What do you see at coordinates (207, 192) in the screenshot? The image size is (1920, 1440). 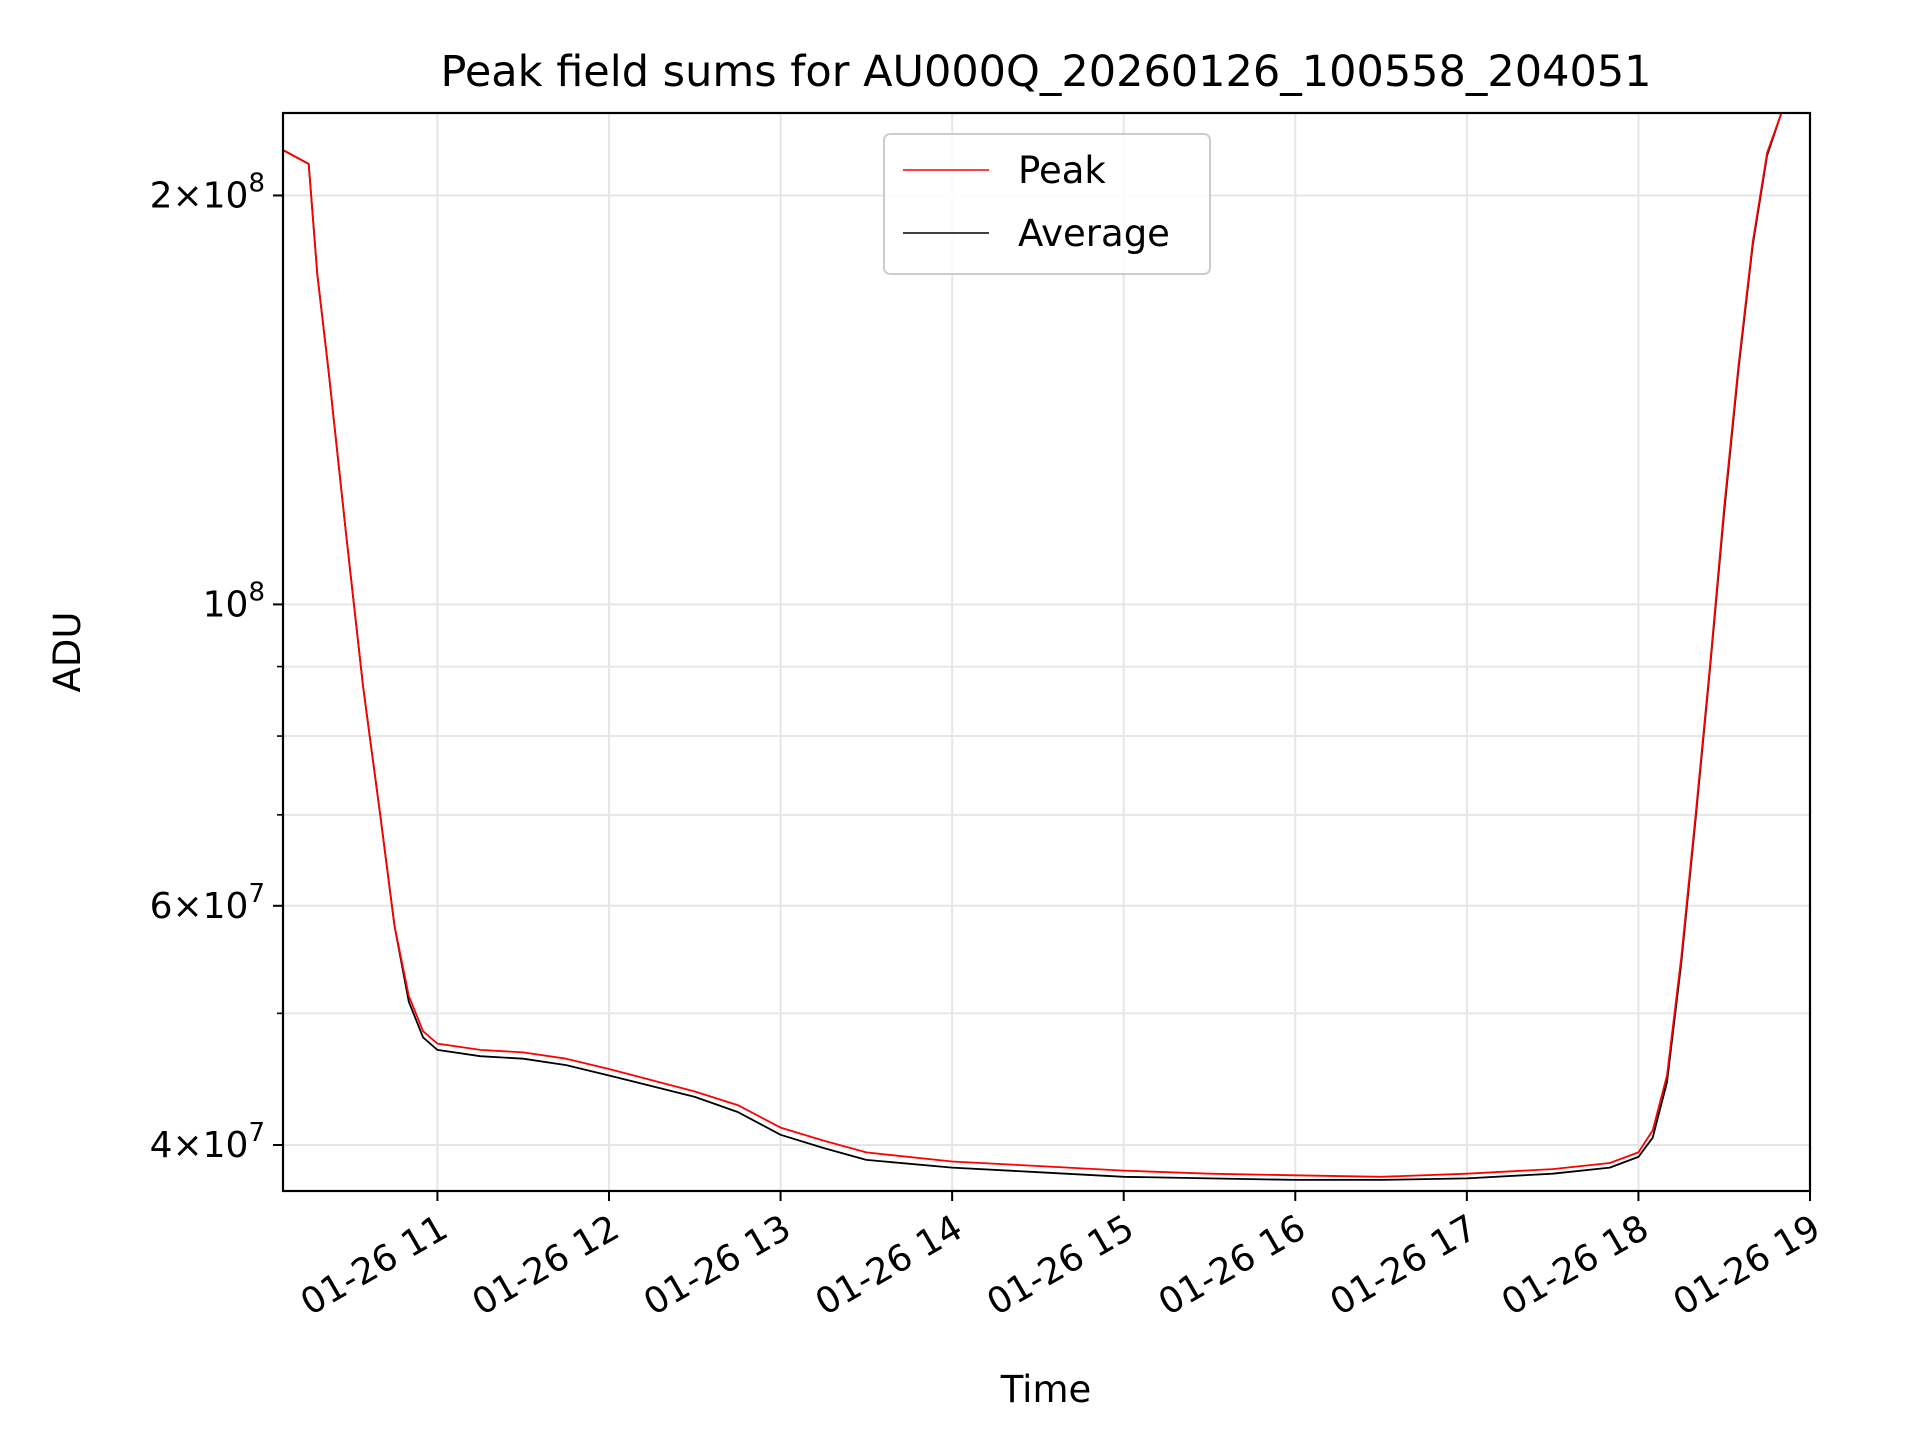 I see `y-tick-label-3: 2×108` at bounding box center [207, 192].